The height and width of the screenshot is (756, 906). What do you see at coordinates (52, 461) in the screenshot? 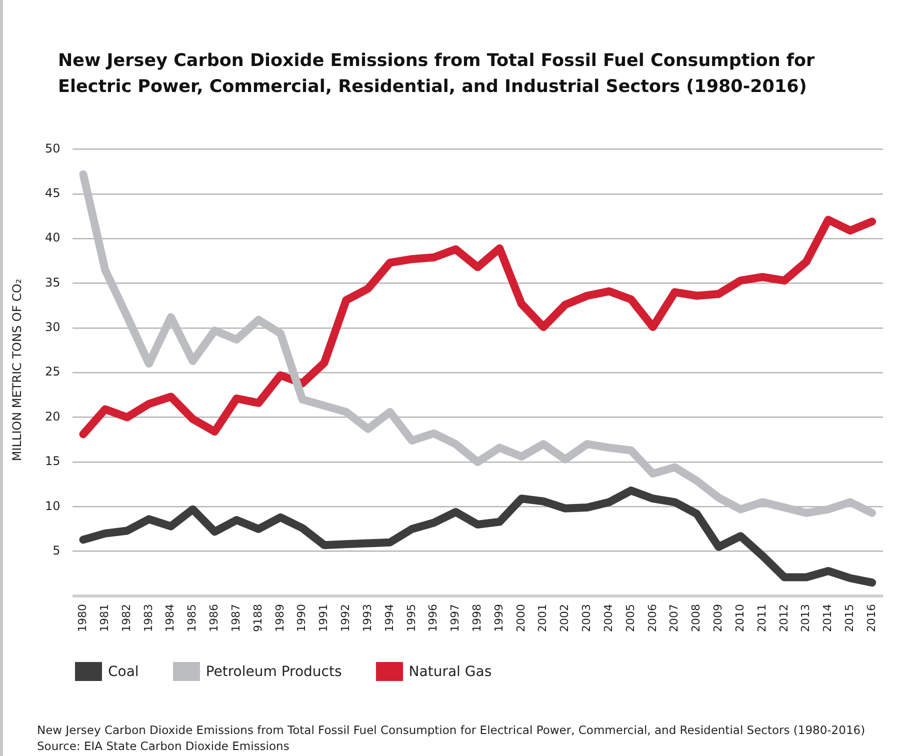
I see `y-tick-label: 15` at bounding box center [52, 461].